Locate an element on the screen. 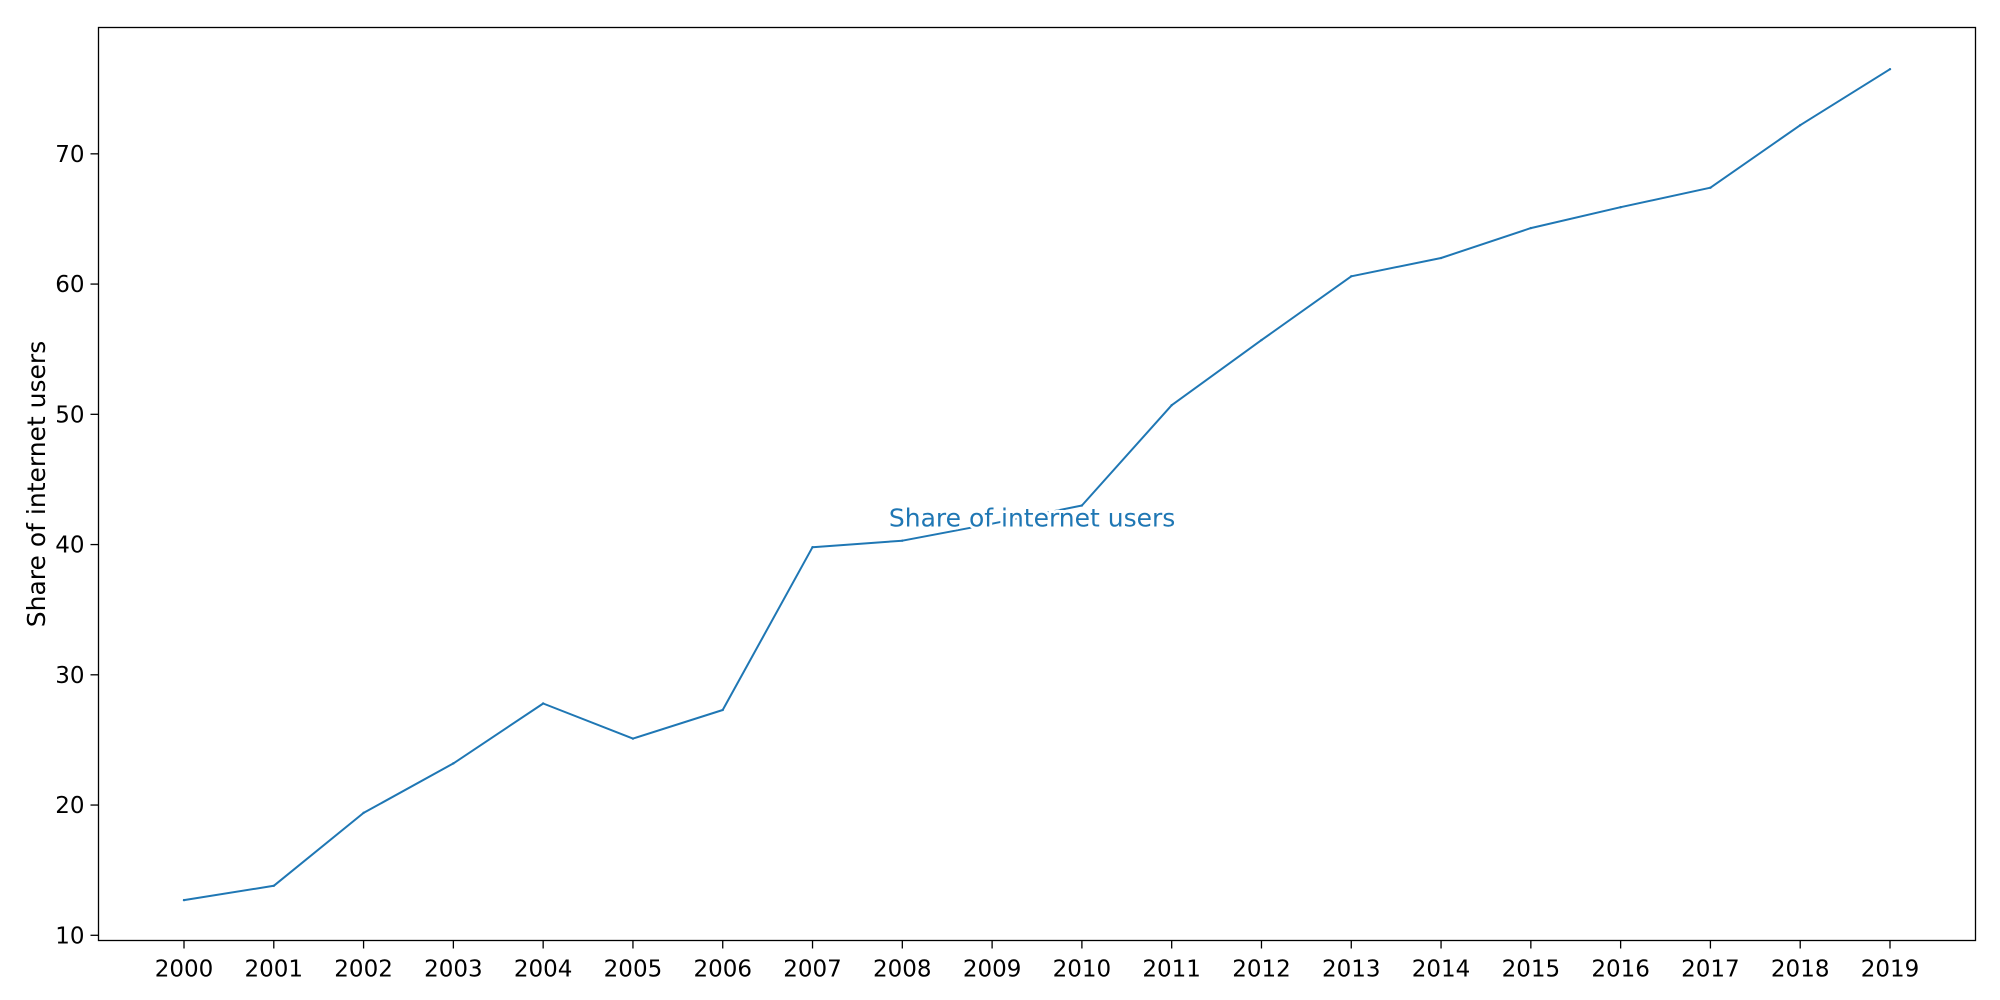 This screenshot has height=1000, width=2000. annotation-layer: Share of internet users is located at coordinates (1032, 518).